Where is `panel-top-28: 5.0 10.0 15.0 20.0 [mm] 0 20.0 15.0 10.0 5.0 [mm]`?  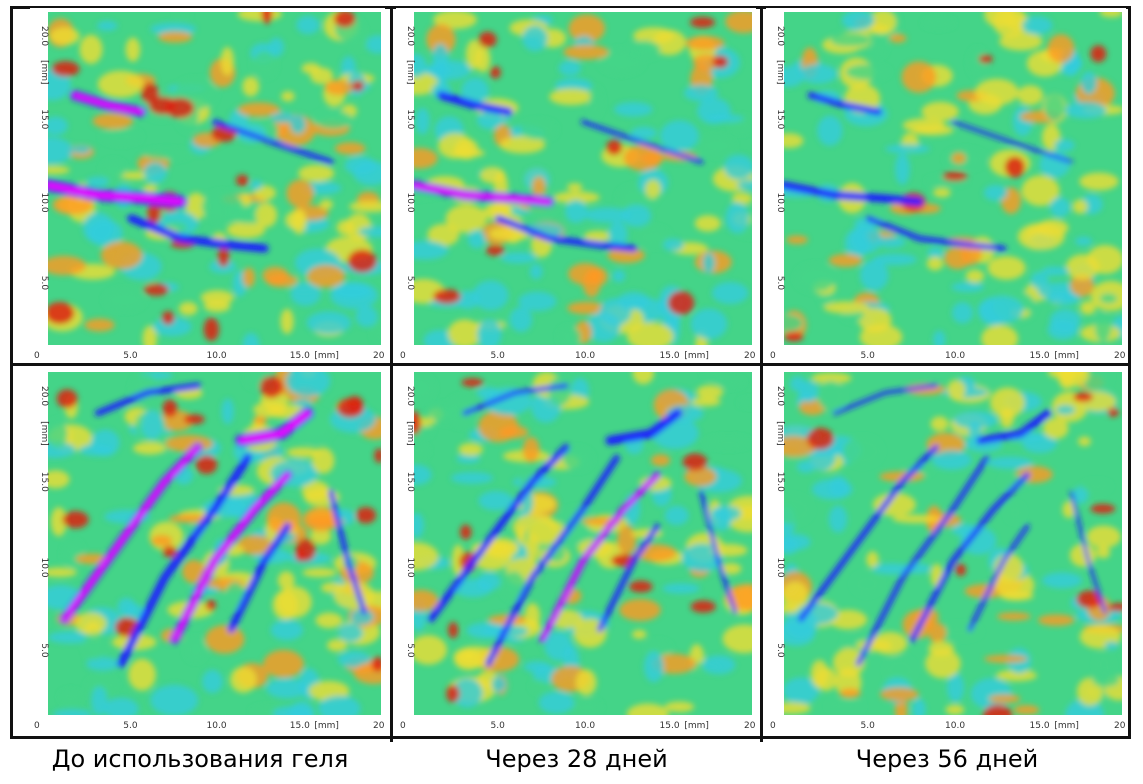
panel-top-28: 5.0 10.0 15.0 20.0 [mm] 0 20.0 15.0 10.0 5.0 [mm] is located at coordinates (576, 185).